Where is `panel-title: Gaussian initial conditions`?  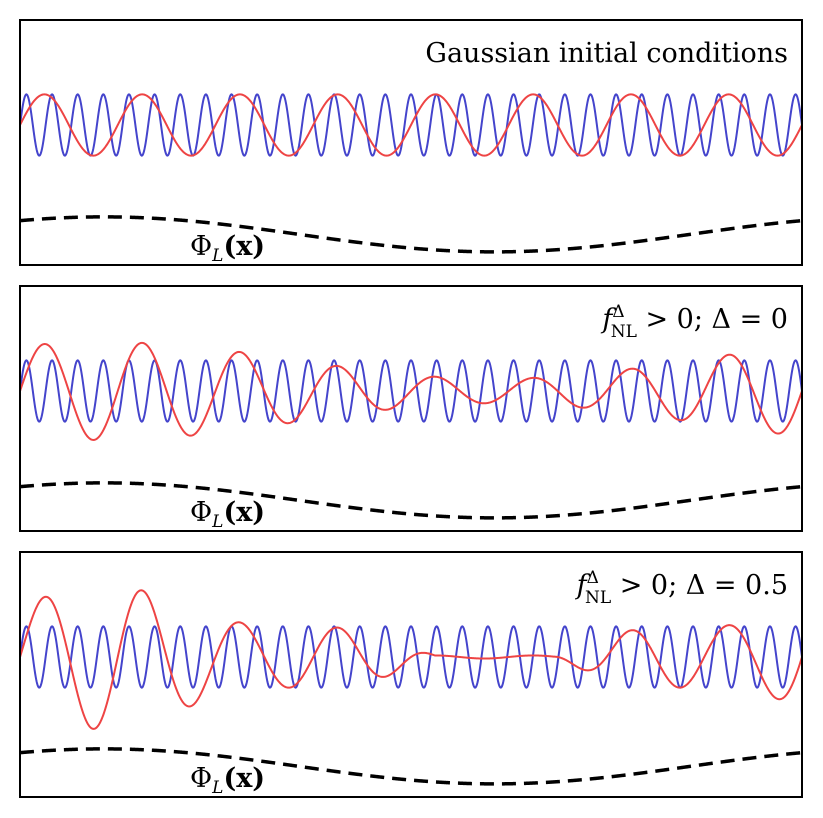
panel-title: Gaussian initial conditions is located at coordinates (606, 53).